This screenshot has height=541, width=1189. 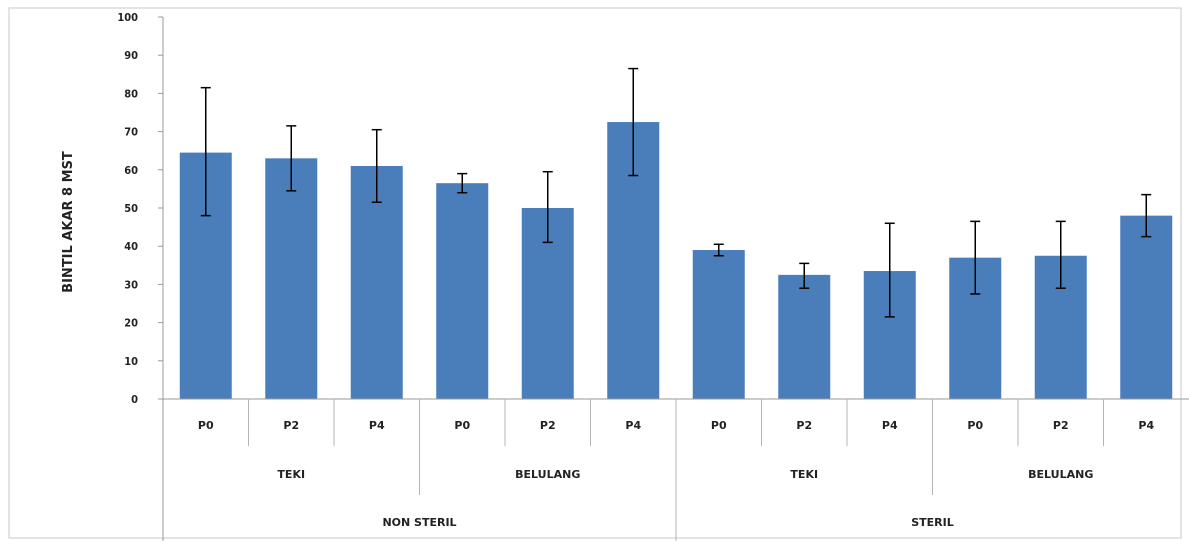 I want to click on y-tick-label: 10, so click(x=131, y=361).